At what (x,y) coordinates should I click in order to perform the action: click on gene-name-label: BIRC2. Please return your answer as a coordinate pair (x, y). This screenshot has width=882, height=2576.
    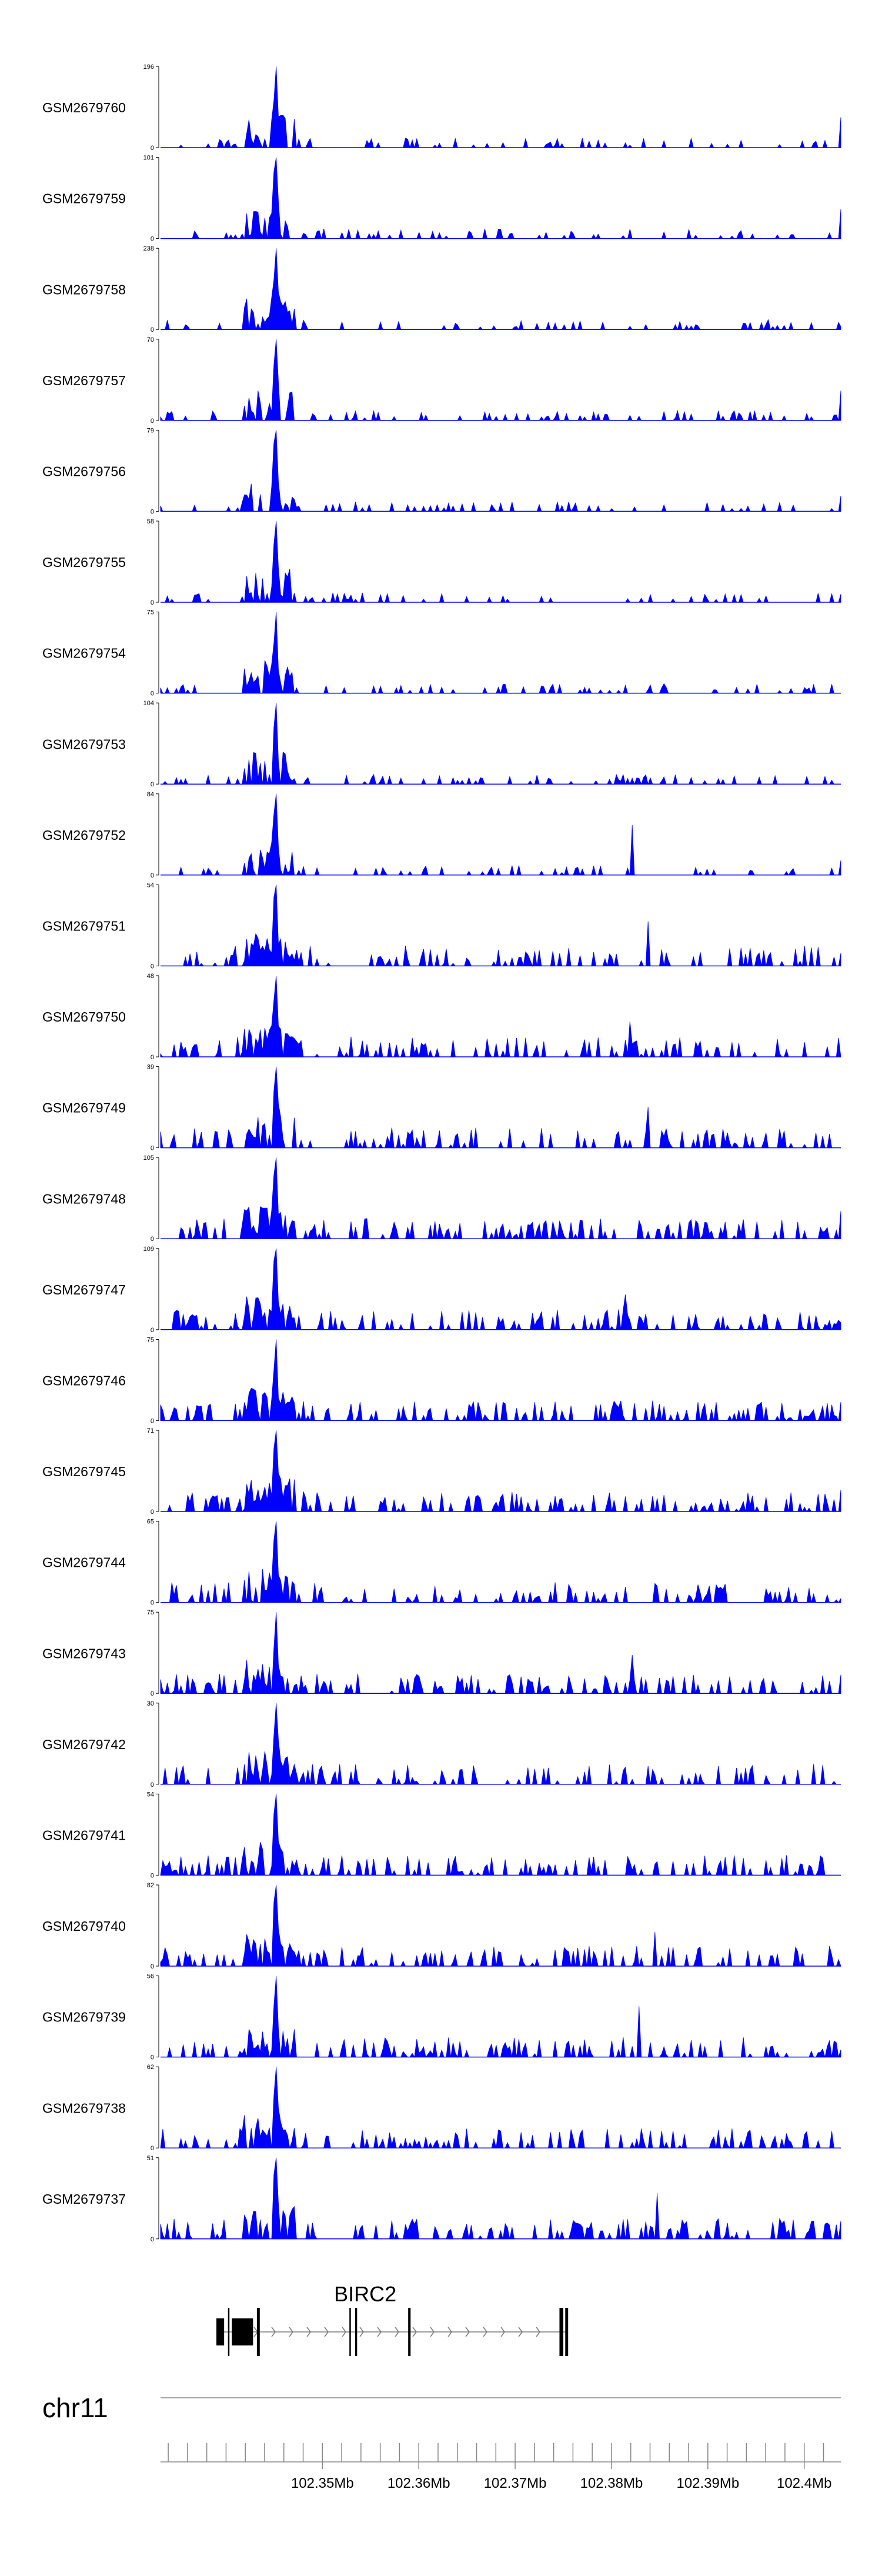
    Looking at the image, I should click on (365, 2294).